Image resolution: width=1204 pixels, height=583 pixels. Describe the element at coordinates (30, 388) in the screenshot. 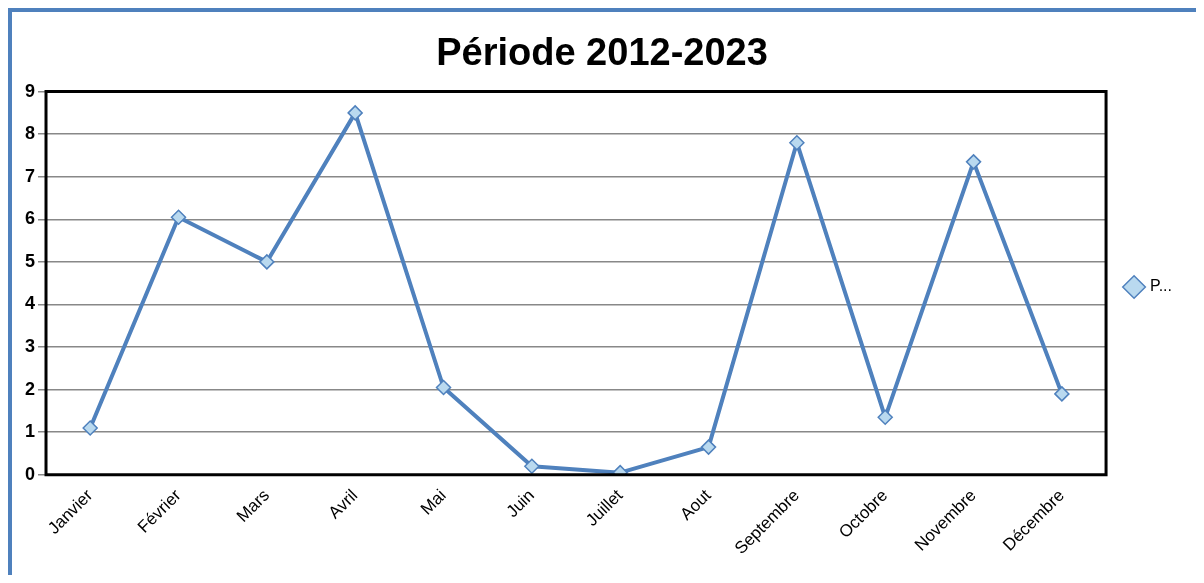

I see `y-tick-label: 2` at that location.